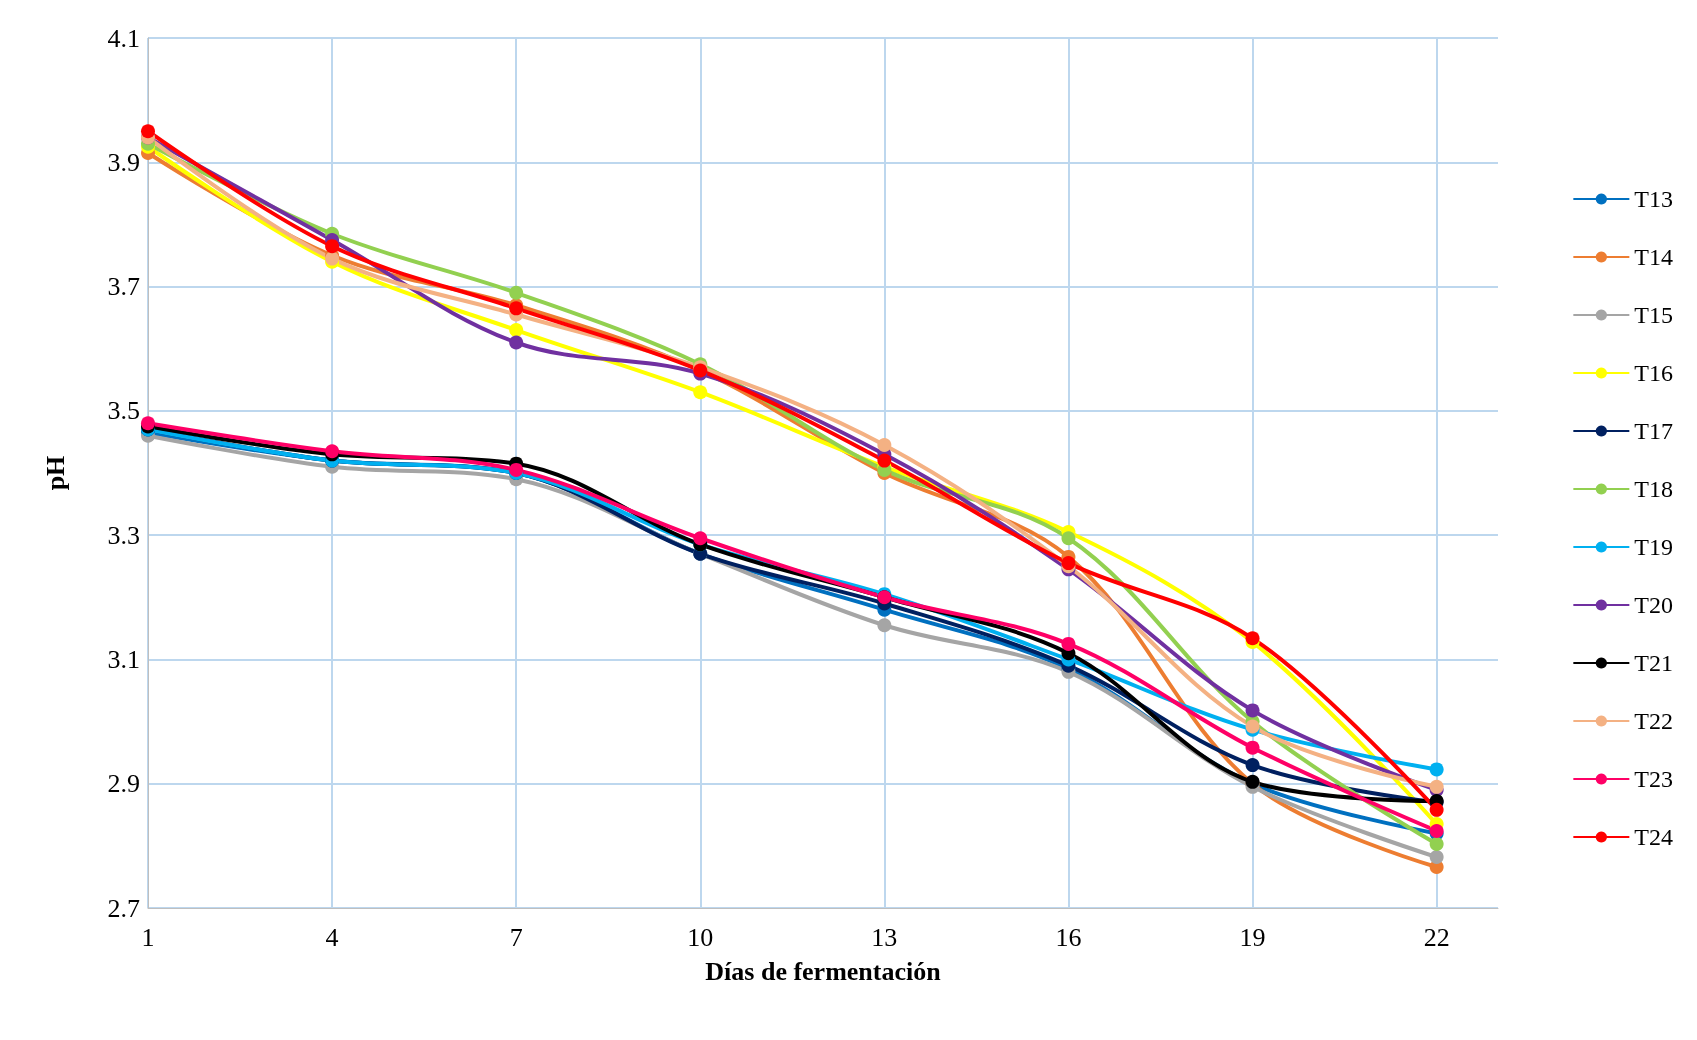 The width and height of the screenshot is (1697, 1040). I want to click on y-tick-label: 3.1, so click(123, 659).